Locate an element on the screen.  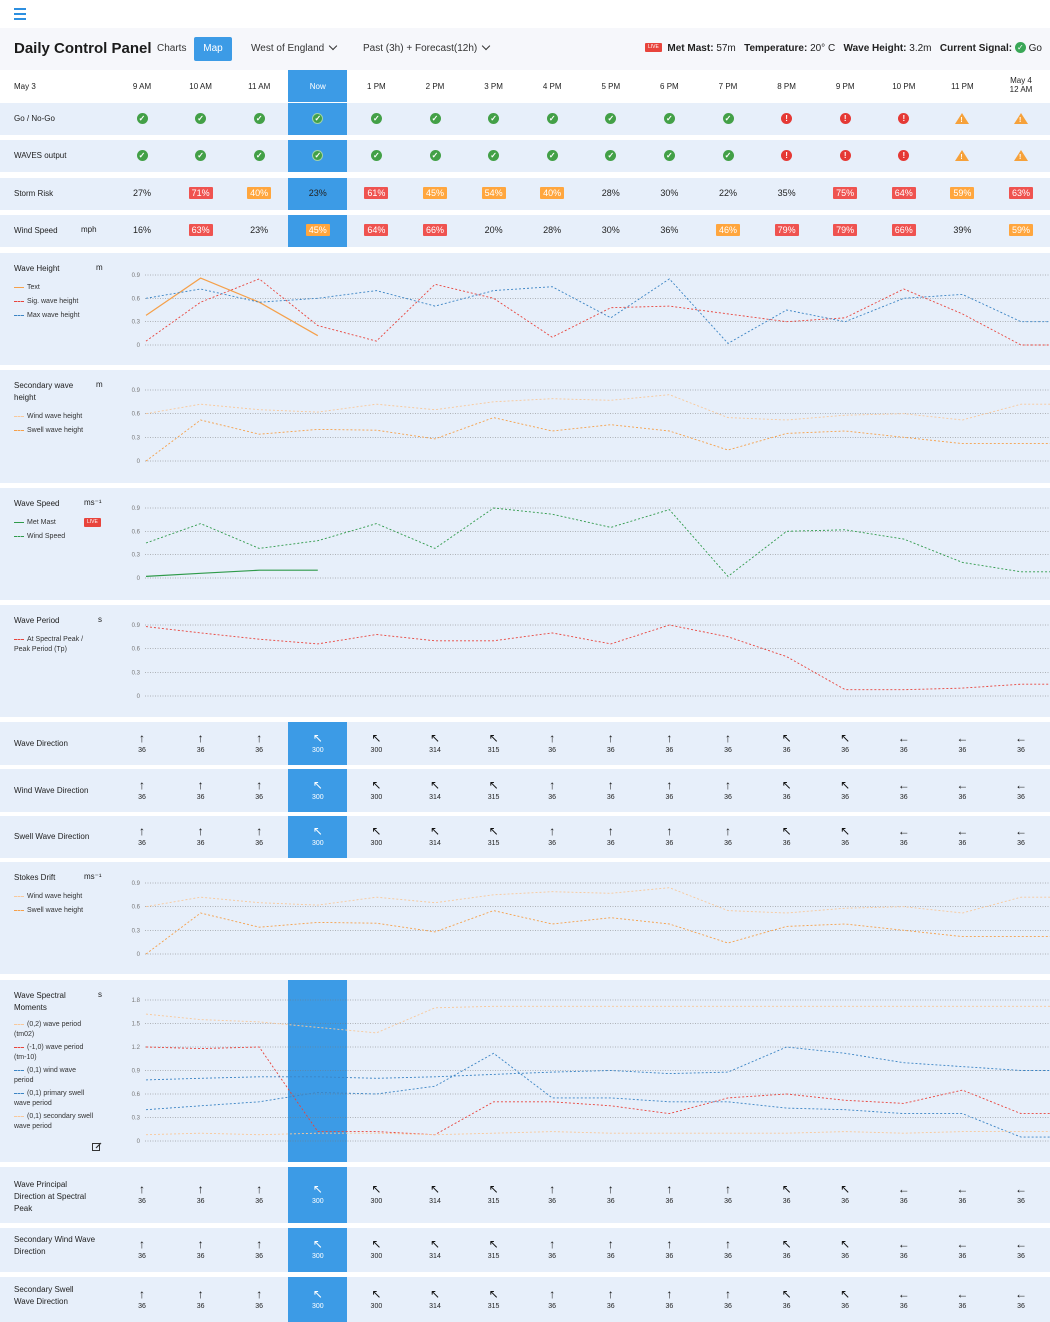
time-label: 4 PM is located at coordinates (552, 86).